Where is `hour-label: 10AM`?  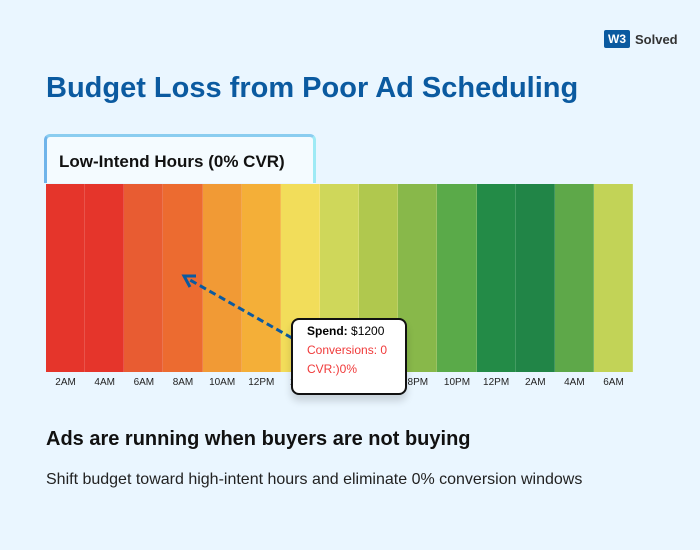
hour-label: 10AM is located at coordinates (222, 382).